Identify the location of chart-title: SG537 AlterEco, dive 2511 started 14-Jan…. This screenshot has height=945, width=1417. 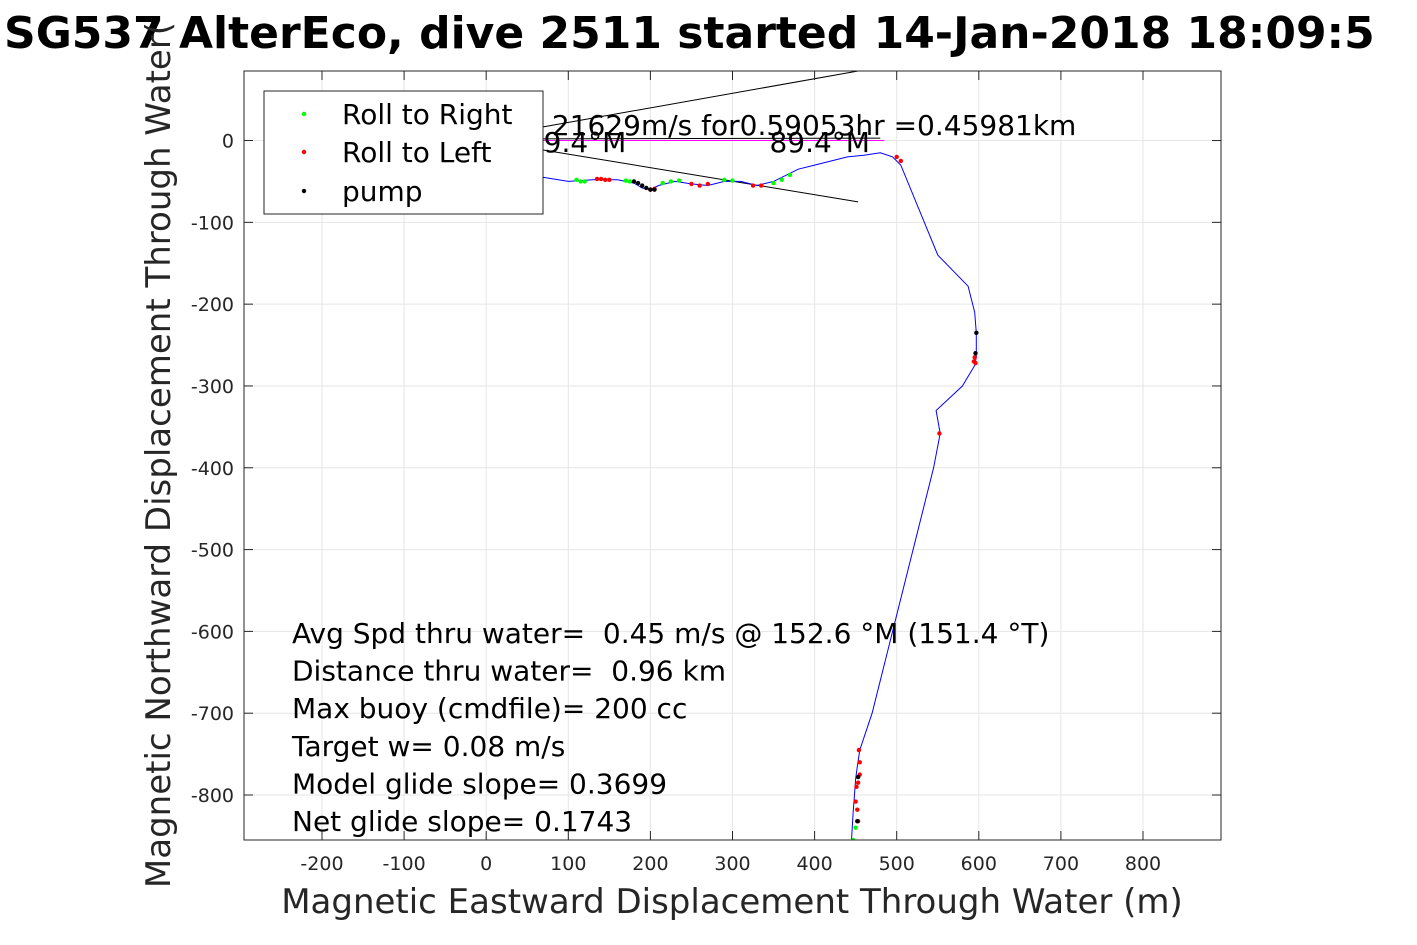
(689, 33).